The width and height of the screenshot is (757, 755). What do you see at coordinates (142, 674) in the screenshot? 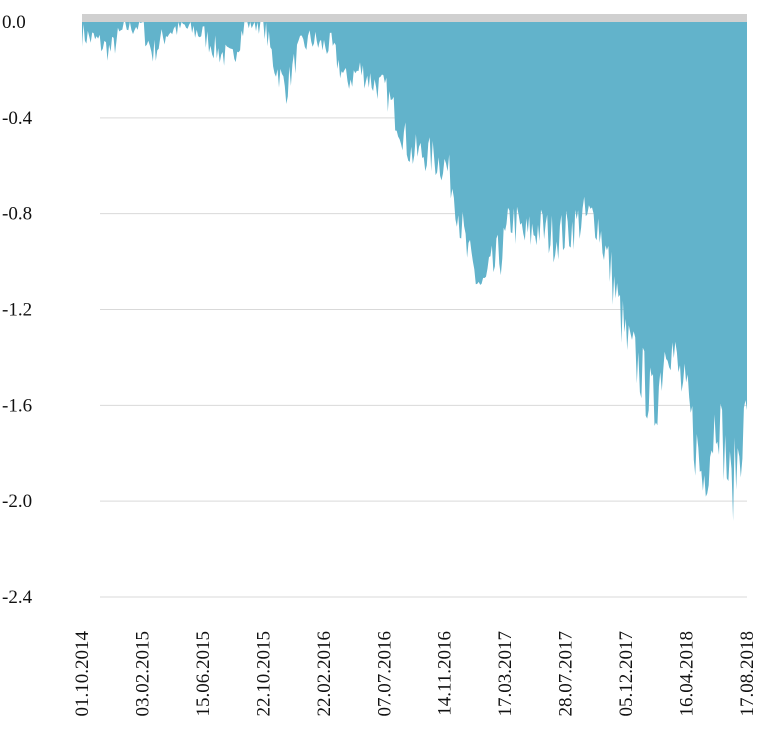
I see `x-tick-label: 03.02.2015` at bounding box center [142, 674].